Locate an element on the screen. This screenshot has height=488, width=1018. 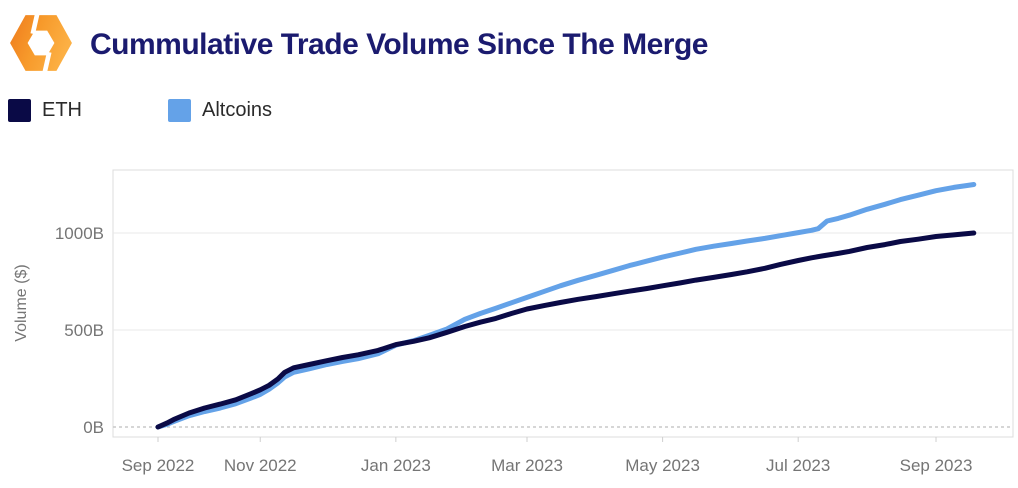
x-tick-label: Nov 2022 is located at coordinates (260, 465).